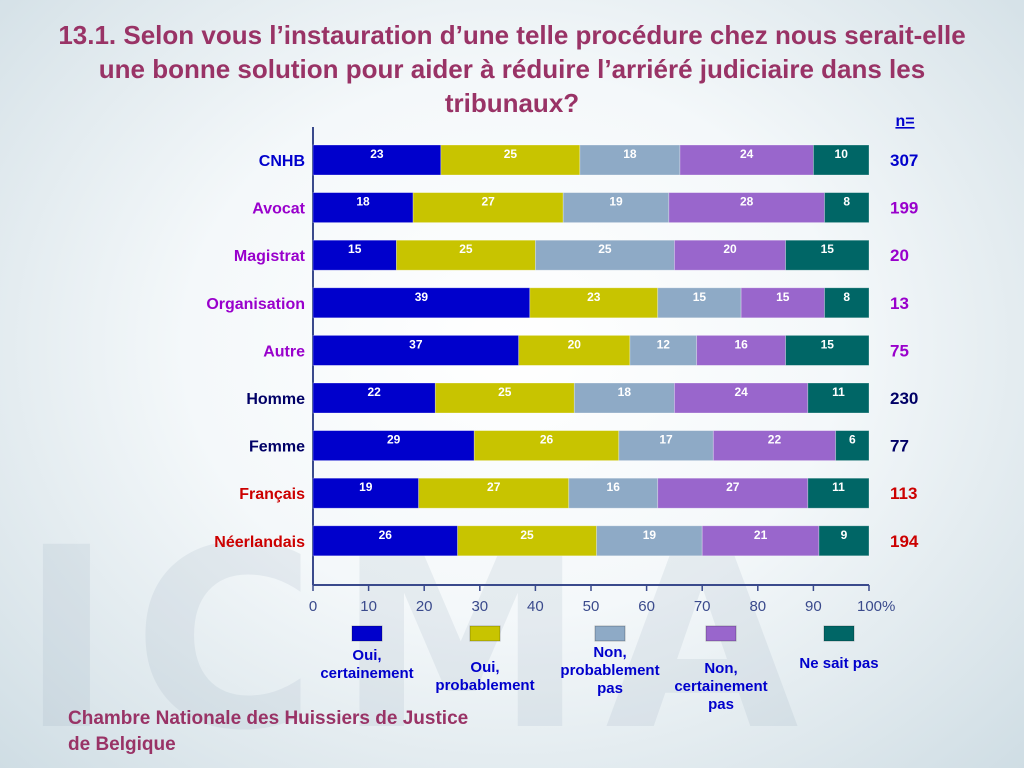  I want to click on data-label: 16, so click(741, 344).